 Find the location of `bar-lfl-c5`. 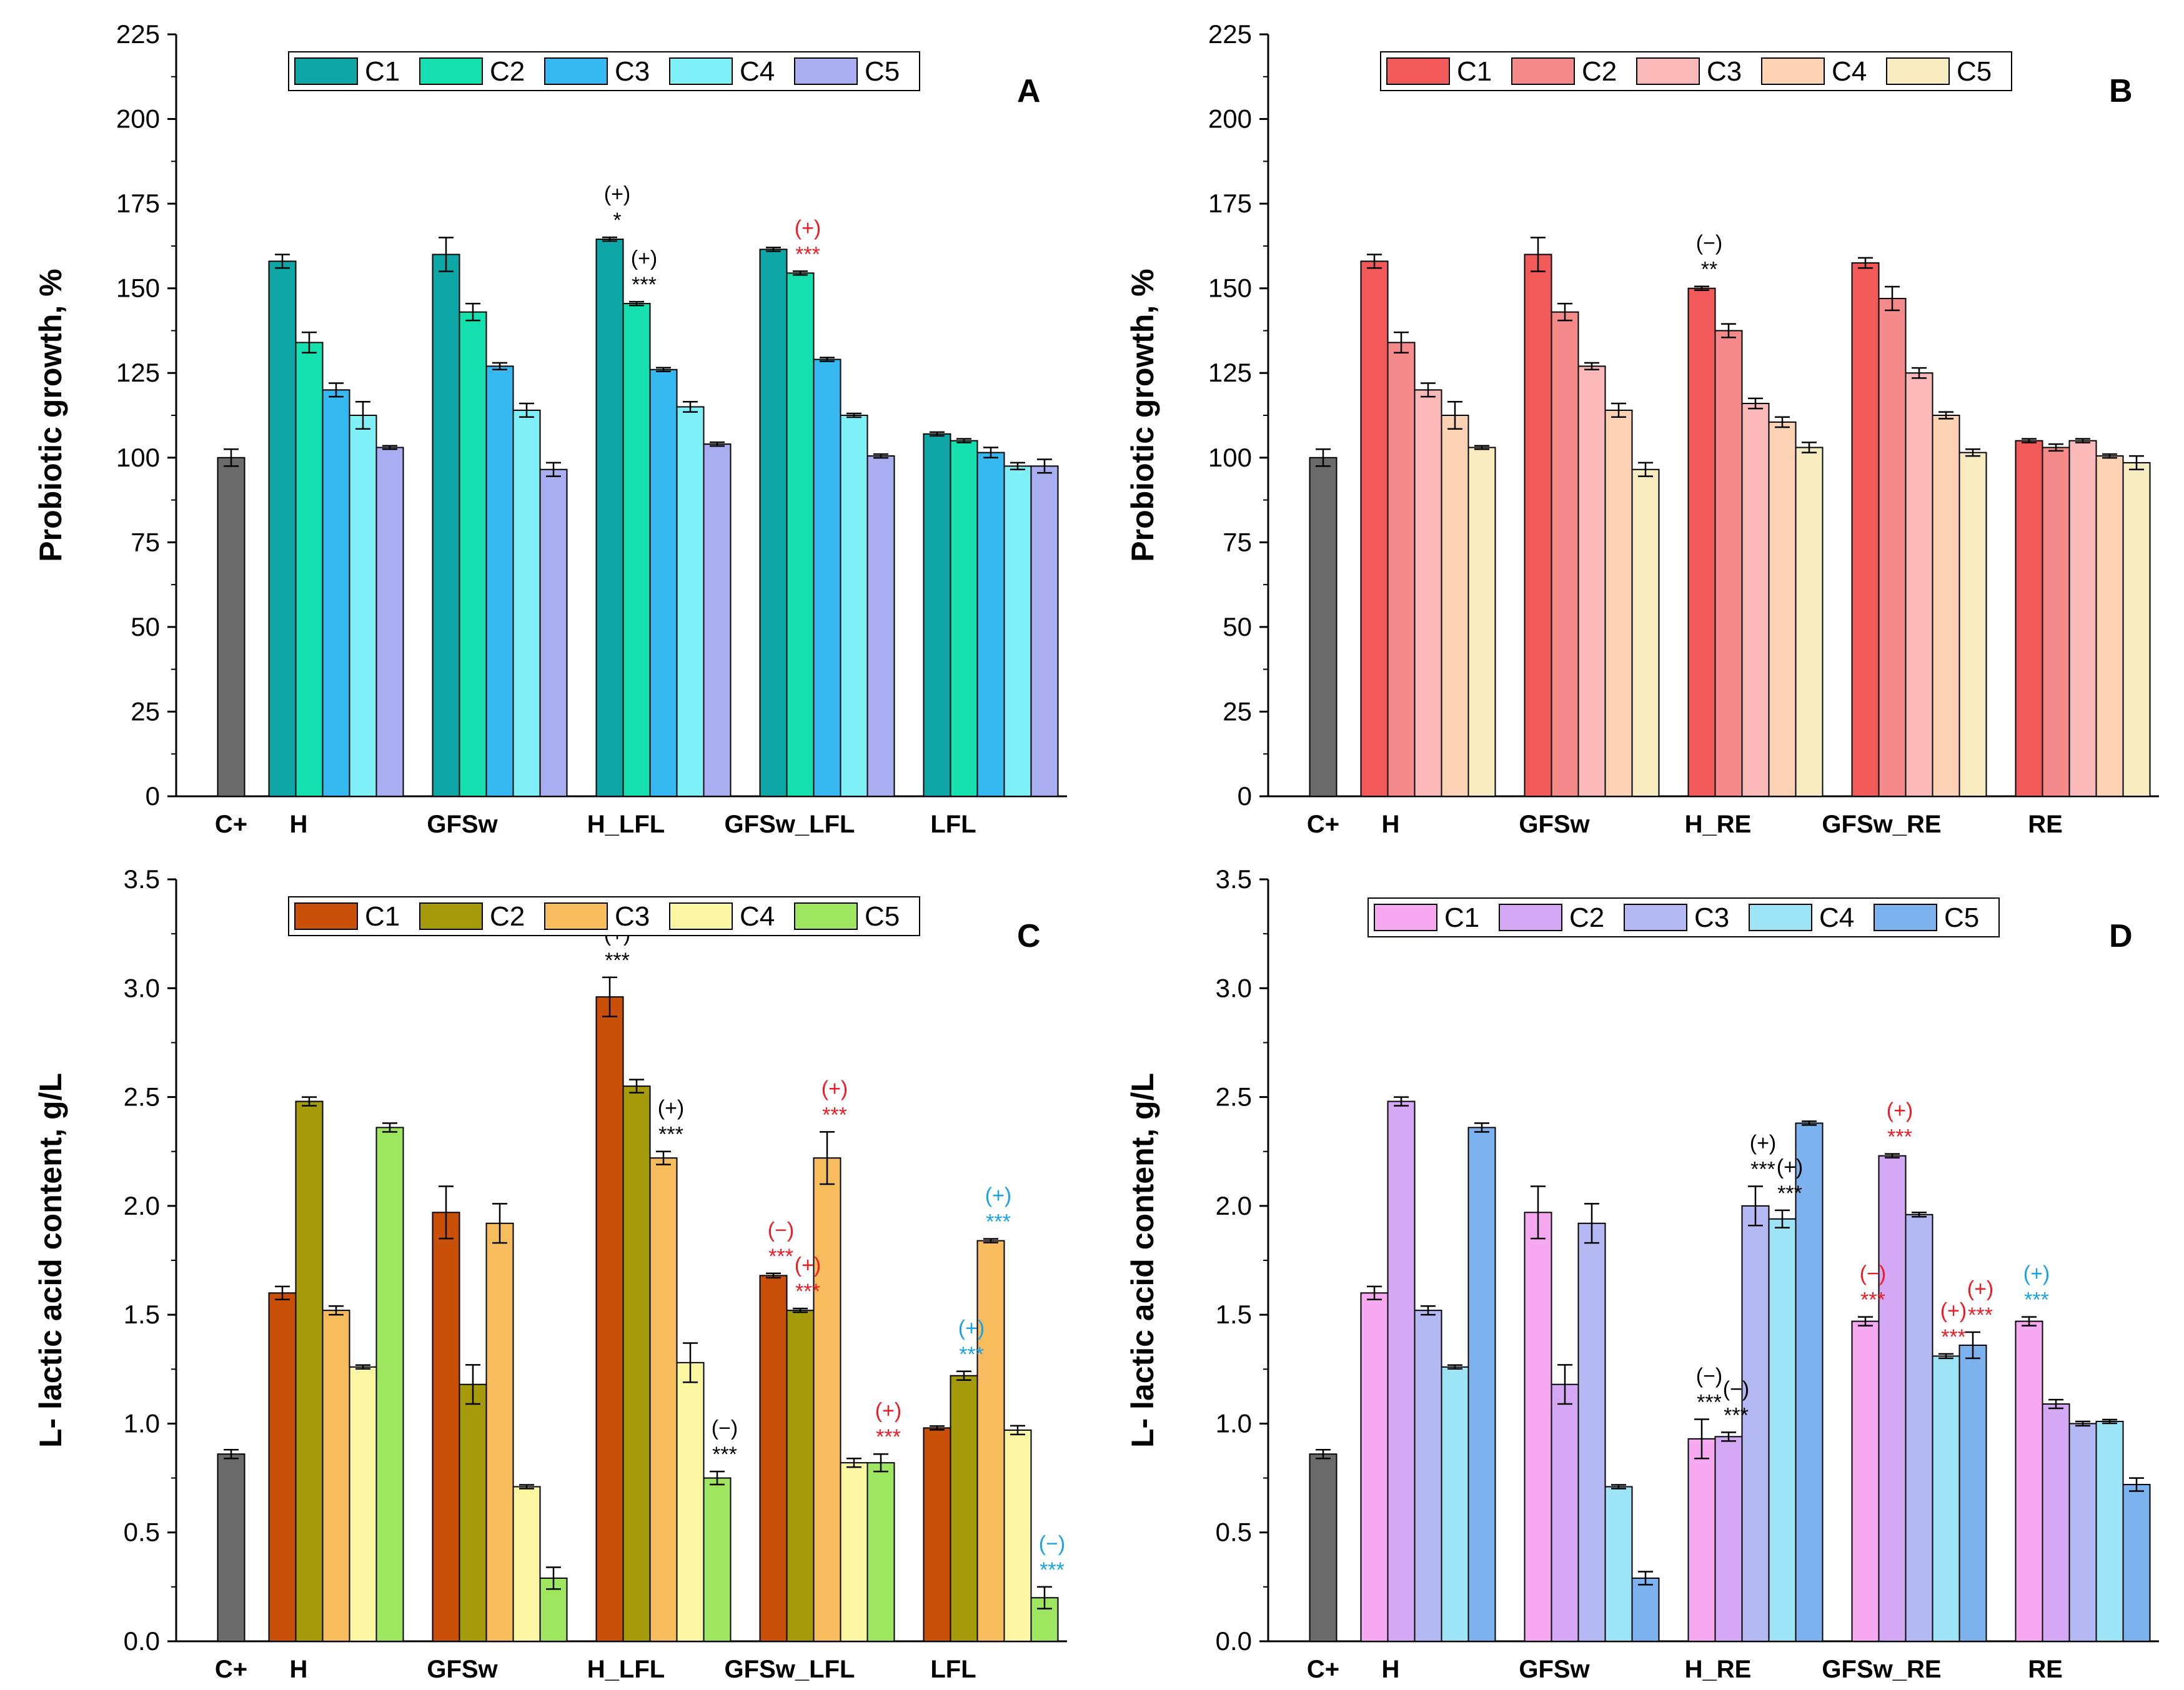

bar-lfl-c5 is located at coordinates (1044, 631).